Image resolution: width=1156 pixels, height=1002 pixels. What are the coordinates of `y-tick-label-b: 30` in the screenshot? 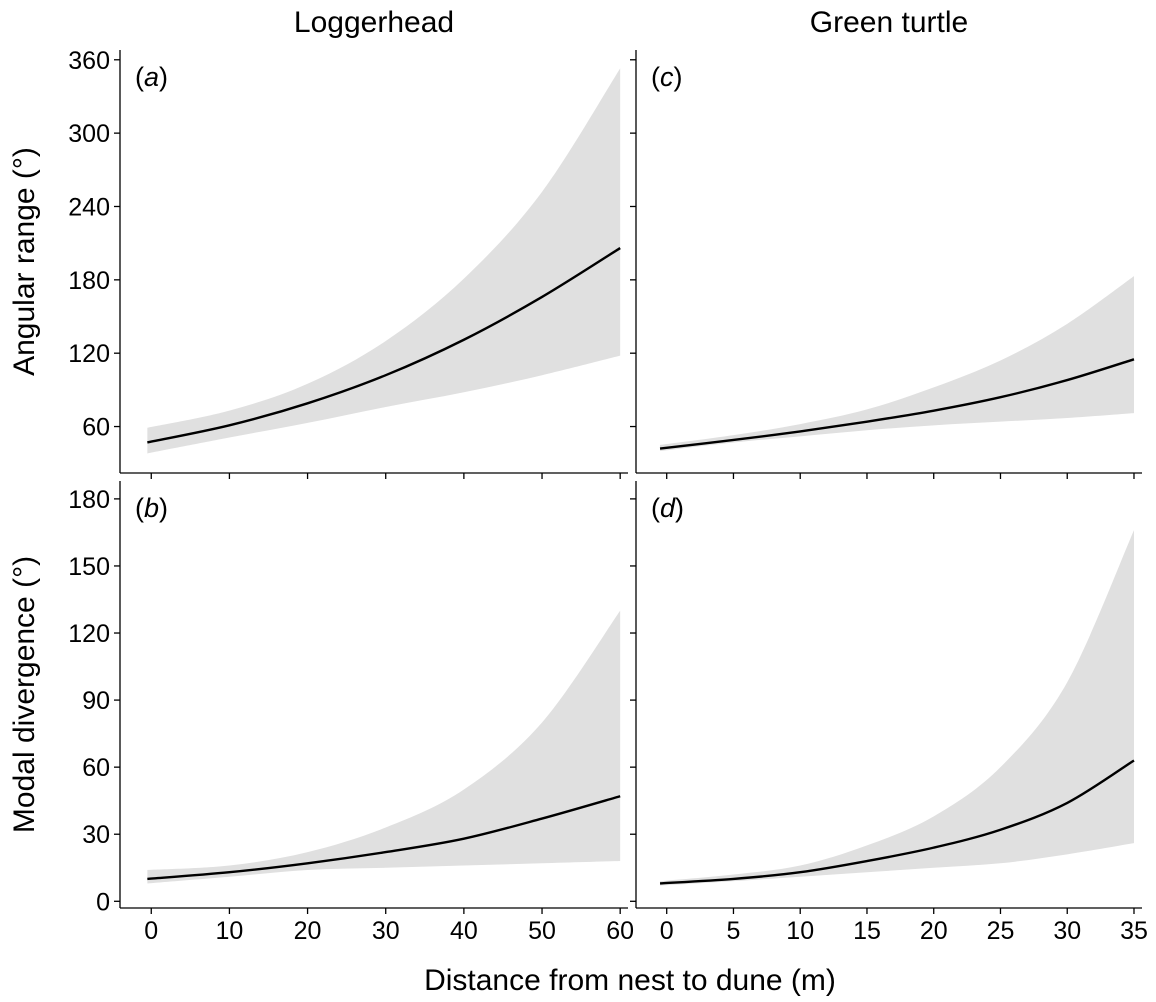 It's located at (96, 835).